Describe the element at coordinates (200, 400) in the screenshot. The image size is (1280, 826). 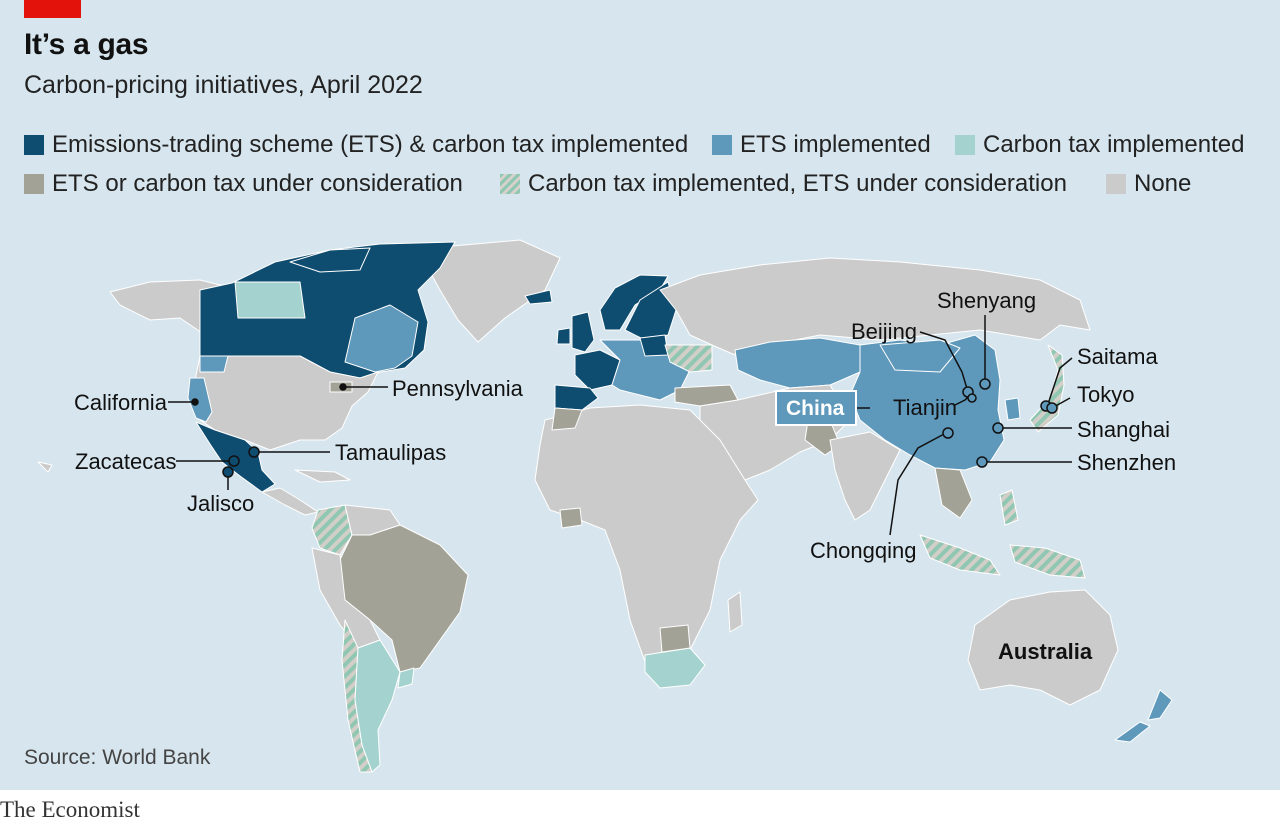
I see `california-region` at that location.